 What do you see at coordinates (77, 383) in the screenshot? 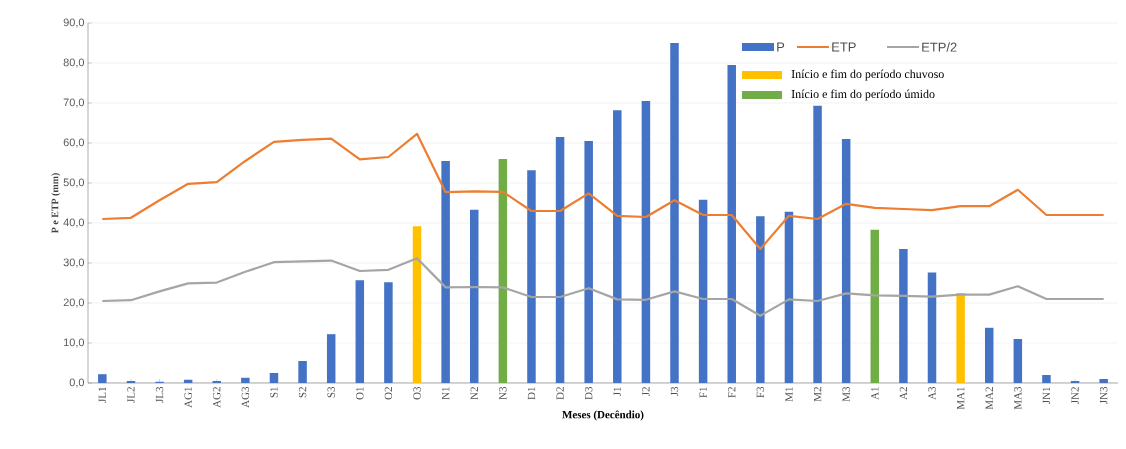
I see `y-tick-label: 0,0` at bounding box center [77, 383].